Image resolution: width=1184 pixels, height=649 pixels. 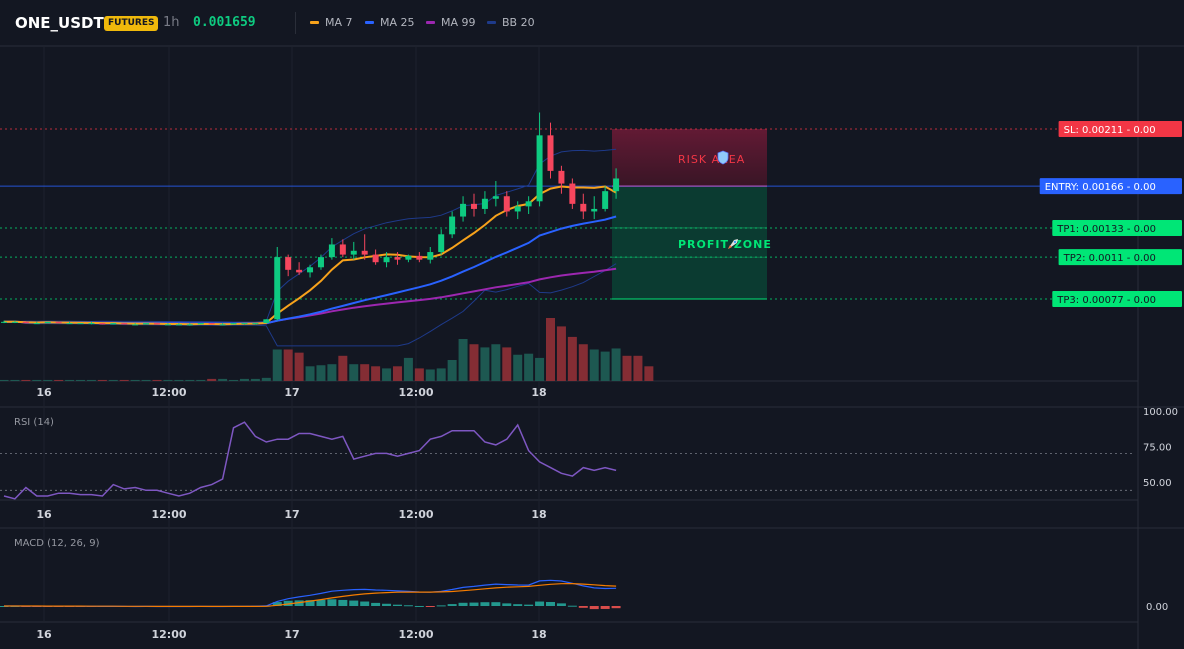 What do you see at coordinates (1157, 607) in the screenshot?
I see `macd-tick: 0.00` at bounding box center [1157, 607].